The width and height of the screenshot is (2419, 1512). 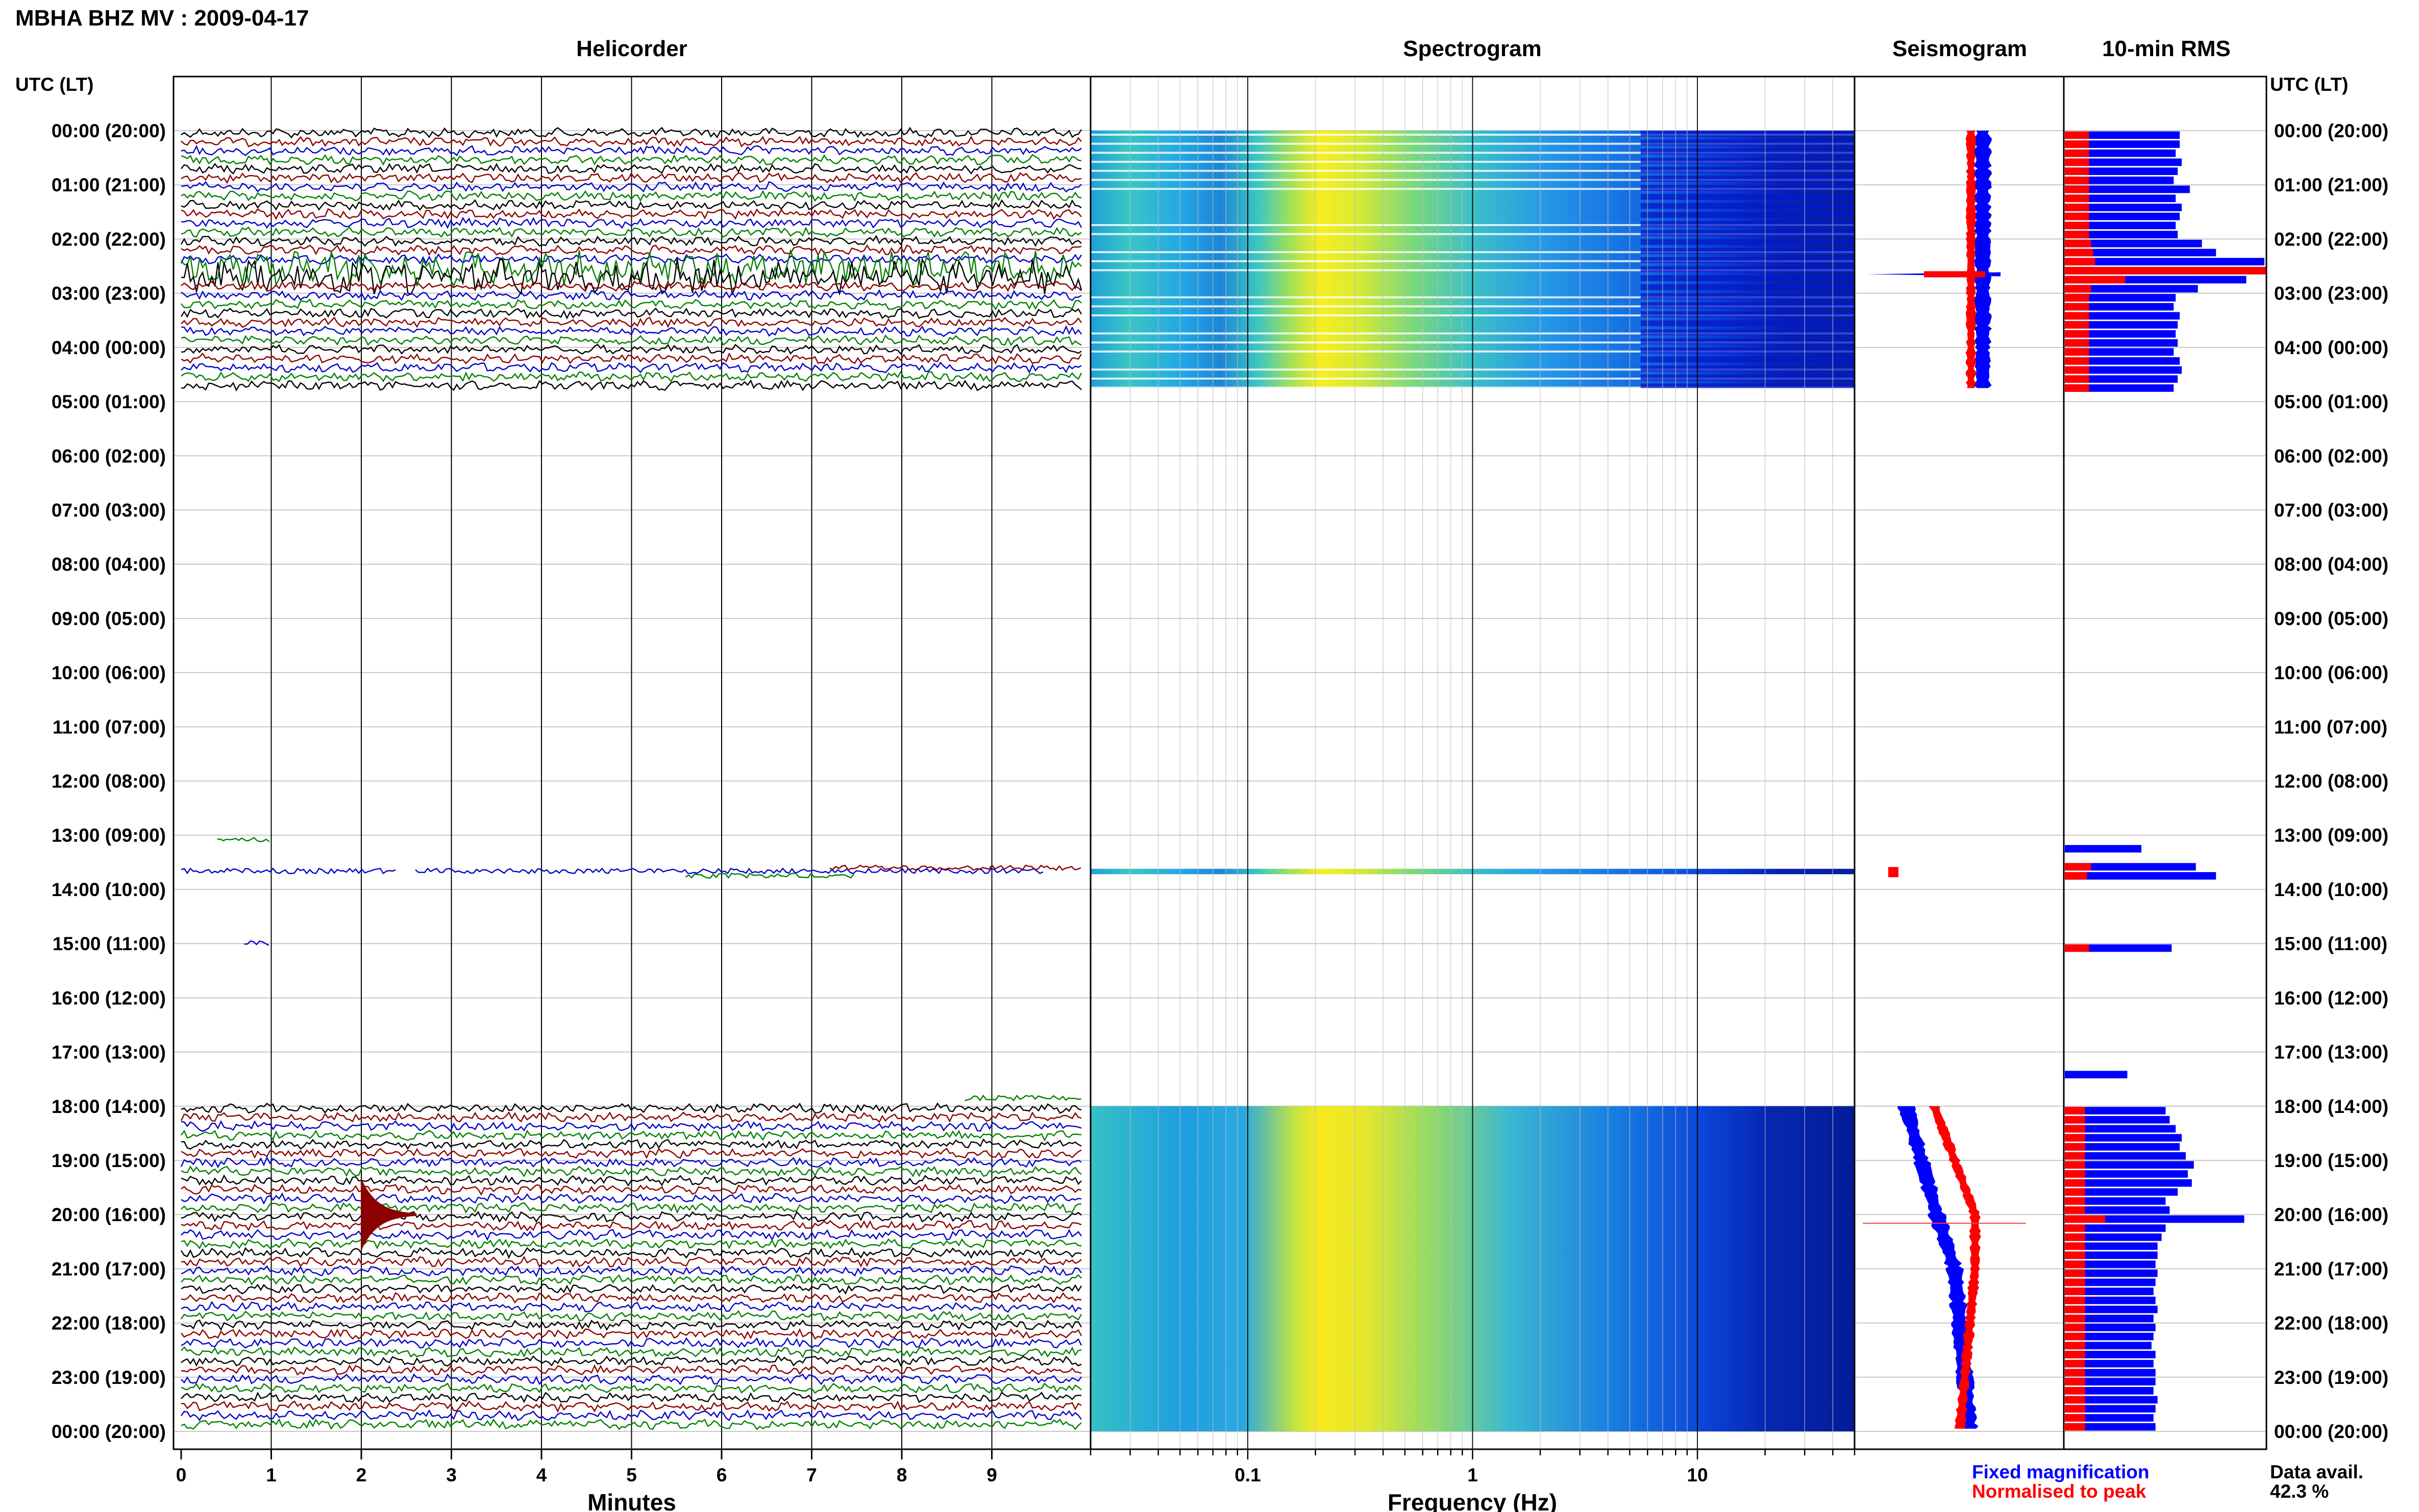 I want to click on minute-tick-label: 2, so click(x=361, y=1475).